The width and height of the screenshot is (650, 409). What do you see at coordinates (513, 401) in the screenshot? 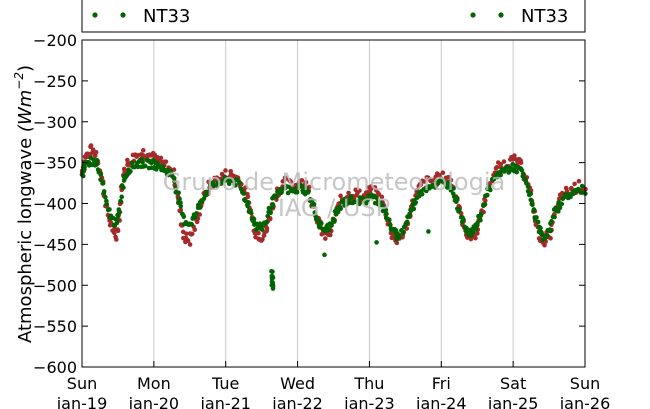
I see `x-tick-label-date: jan-25` at bounding box center [513, 401].